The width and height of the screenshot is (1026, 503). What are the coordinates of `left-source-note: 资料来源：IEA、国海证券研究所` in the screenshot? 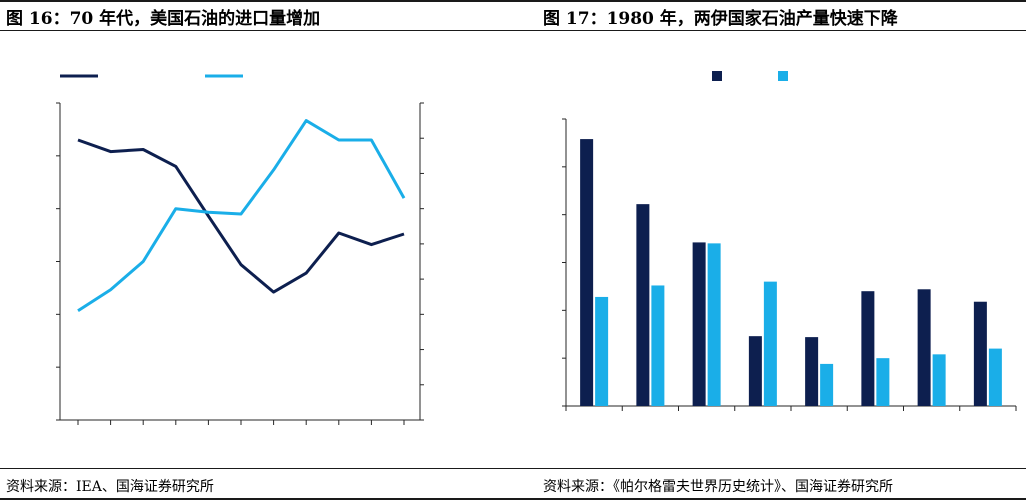 It's located at (110, 487).